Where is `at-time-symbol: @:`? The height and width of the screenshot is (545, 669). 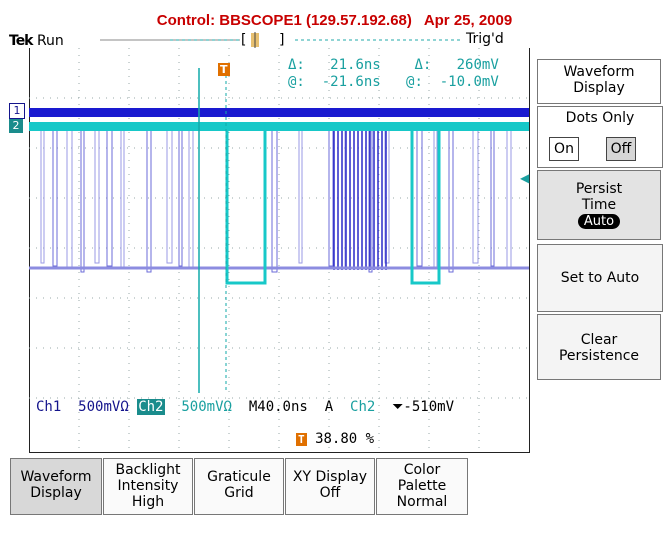
at-time-symbol: @: is located at coordinates (296, 82).